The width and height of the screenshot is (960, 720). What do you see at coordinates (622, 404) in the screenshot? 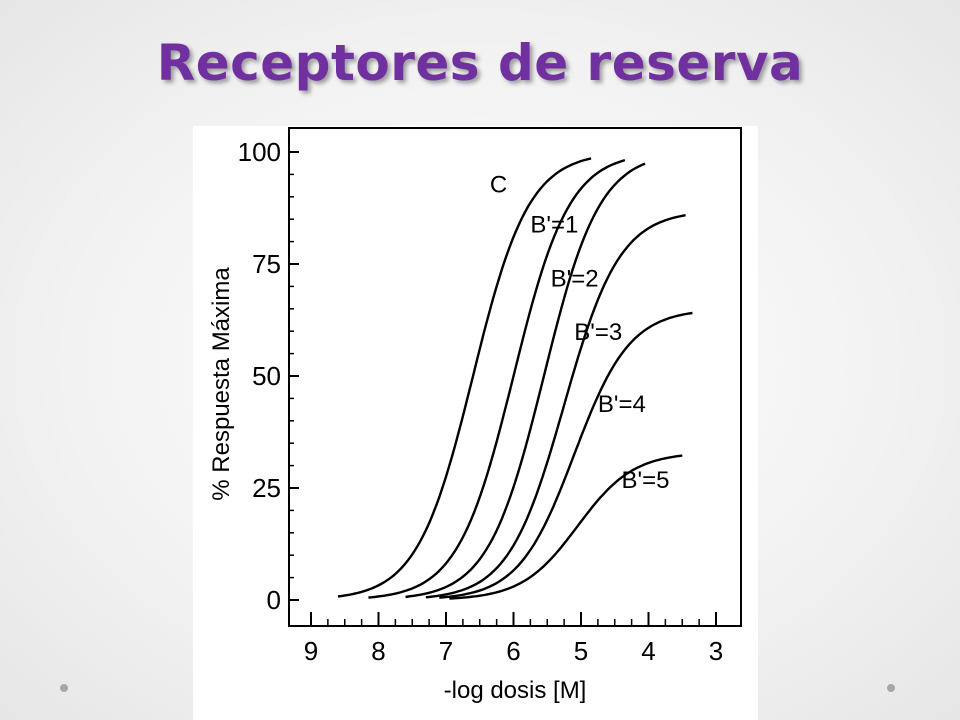
I see `curve-label: B'=4` at bounding box center [622, 404].